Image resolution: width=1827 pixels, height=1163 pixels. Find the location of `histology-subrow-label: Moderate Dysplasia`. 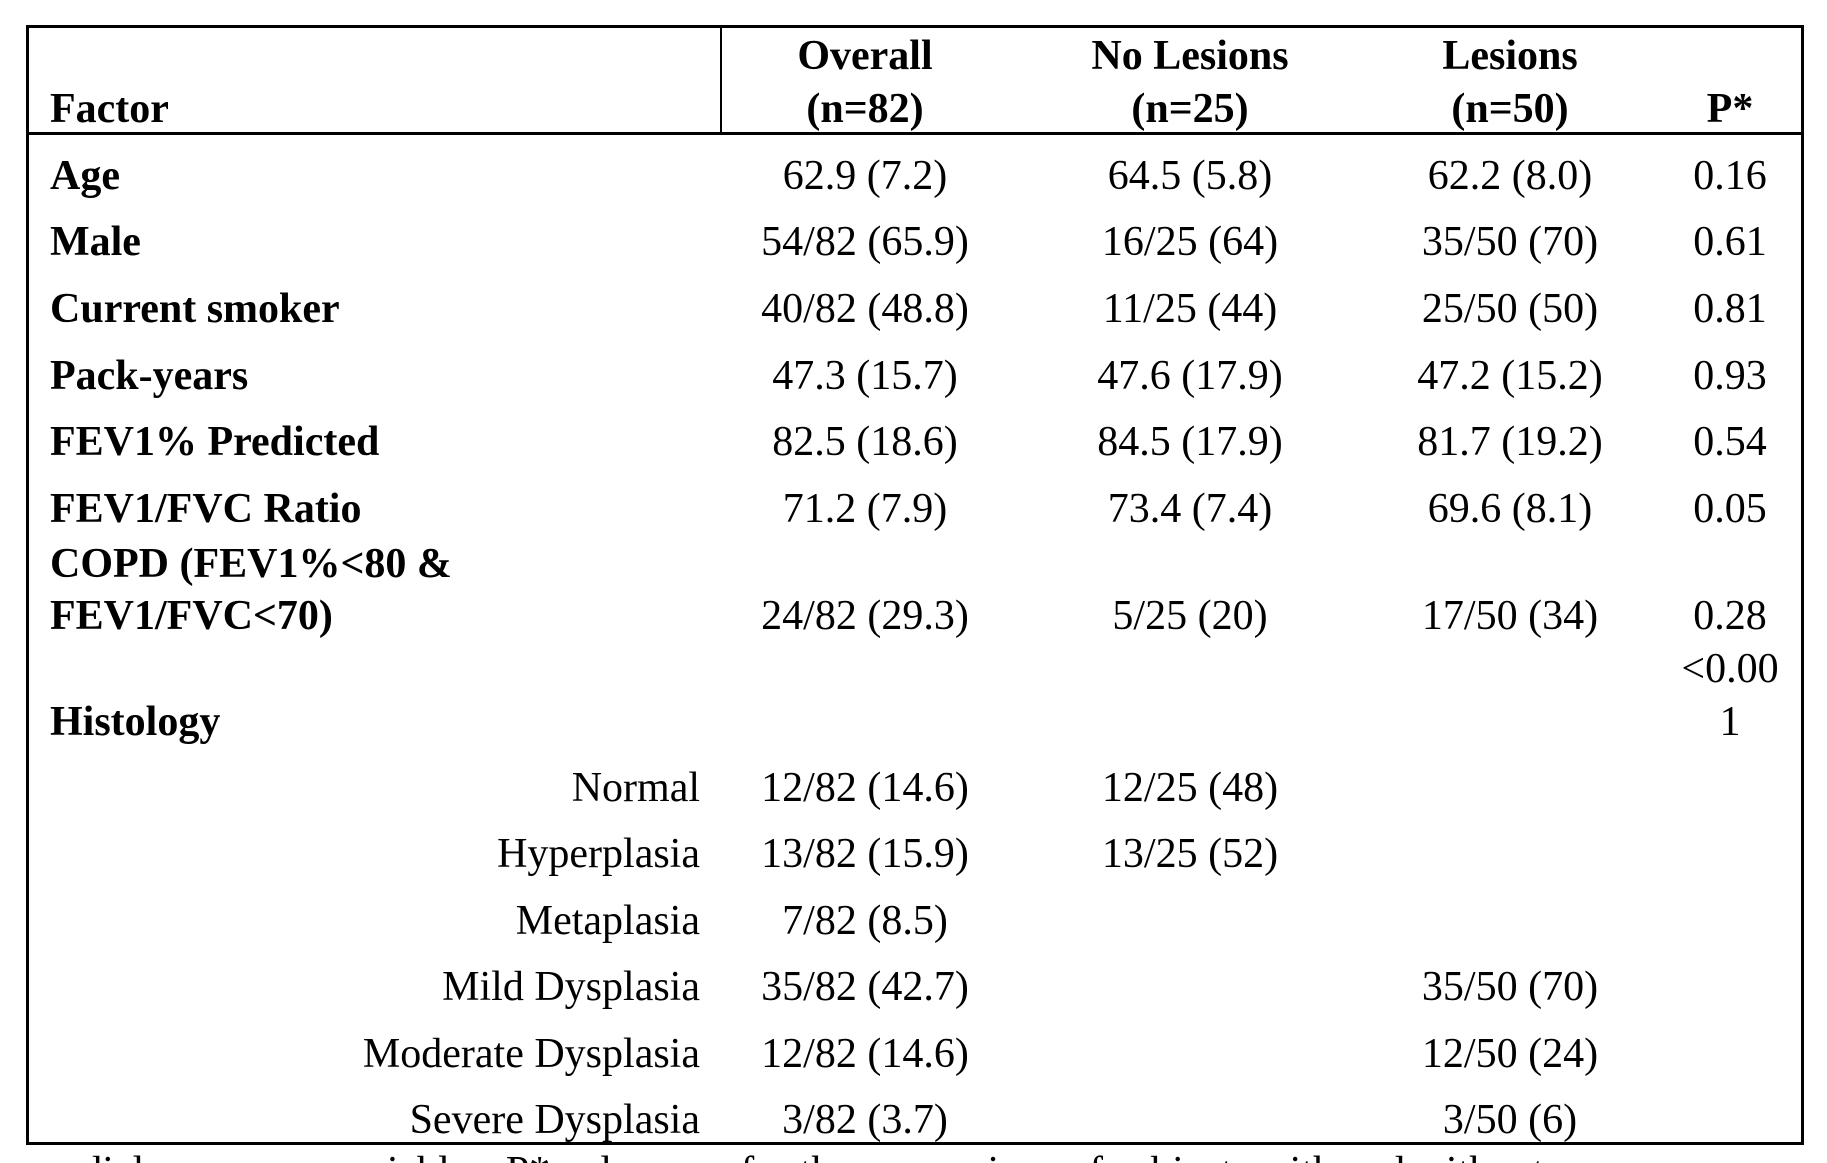

histology-subrow-label: Moderate Dysplasia is located at coordinates (375, 1054).